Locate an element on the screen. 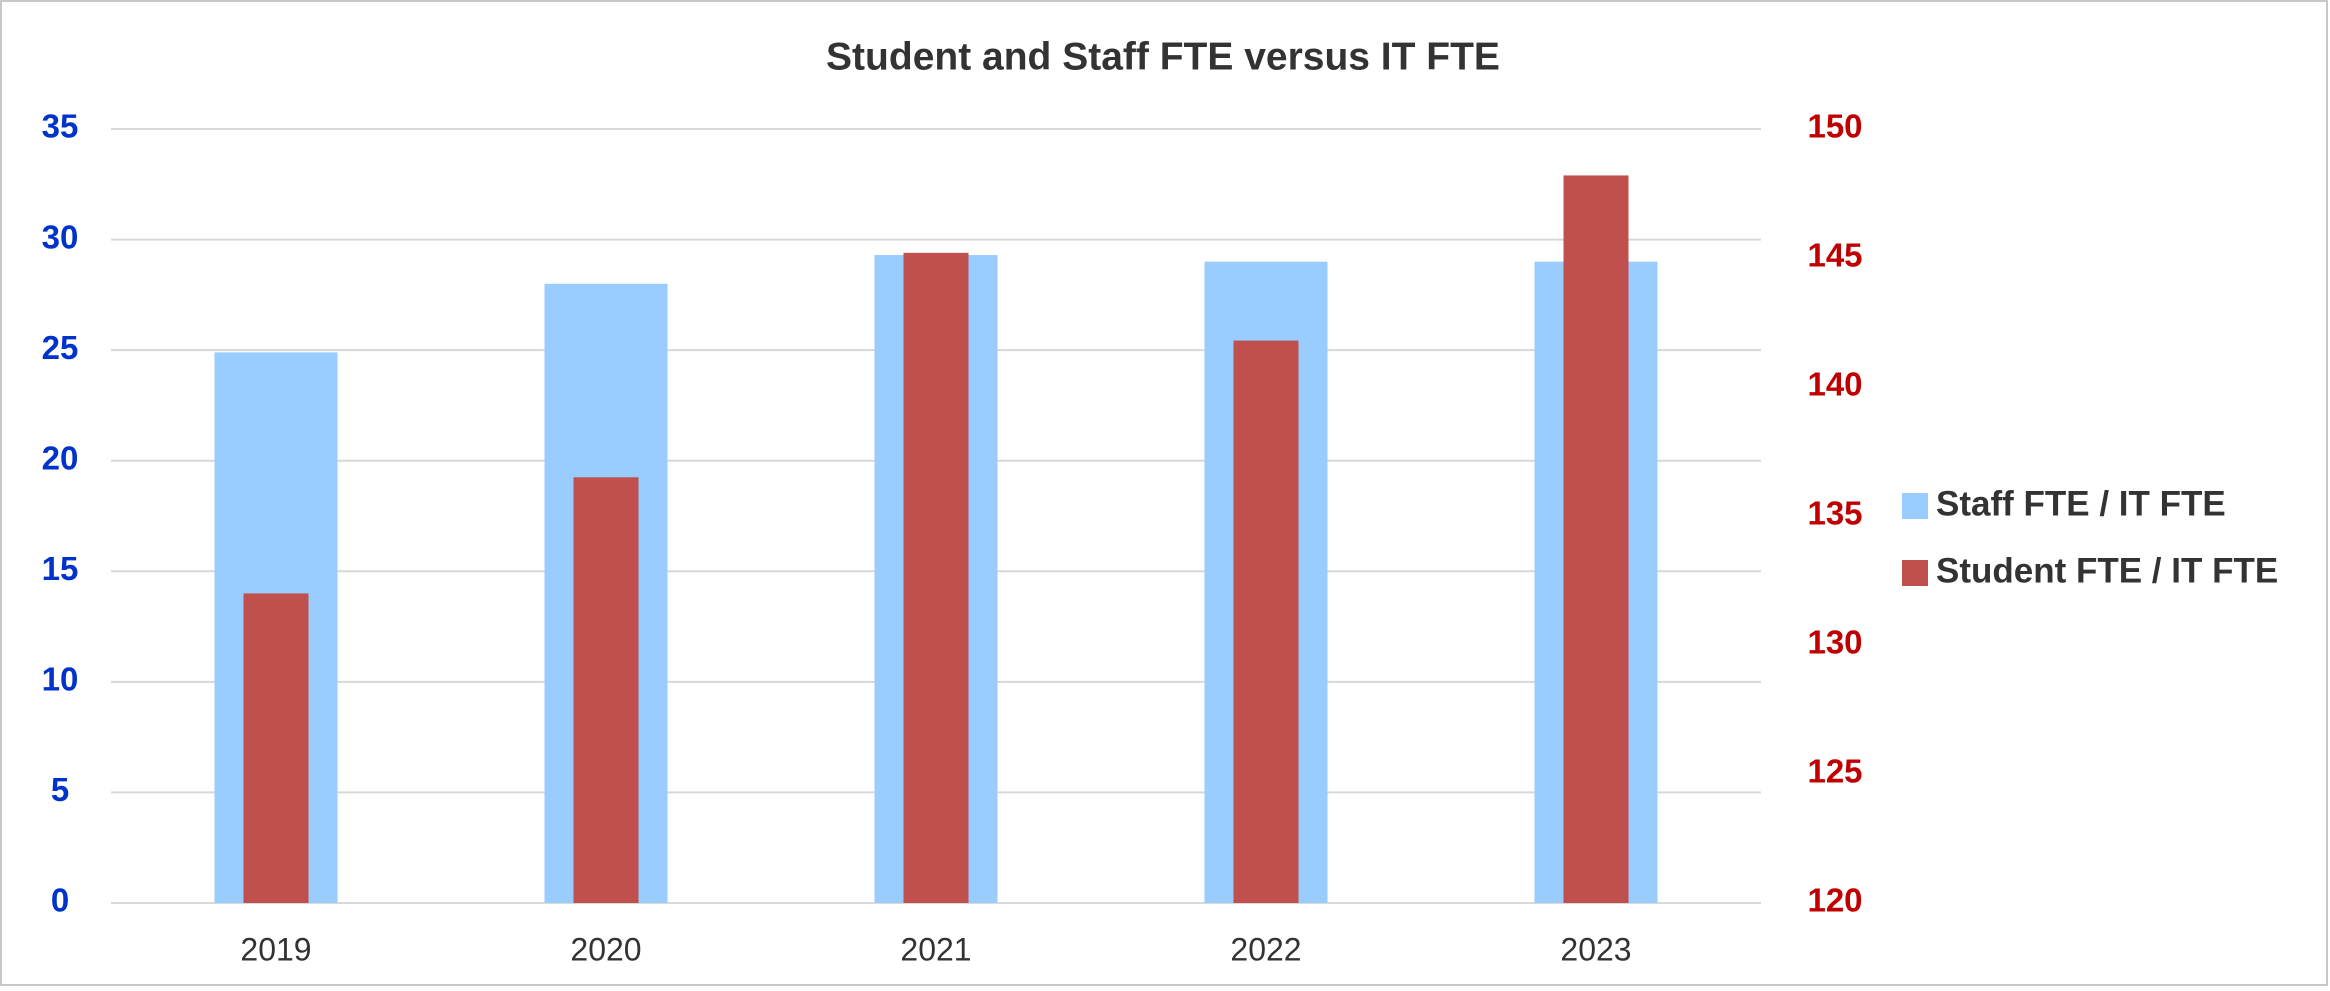 The image size is (2330, 991). y-tick-label: 5 is located at coordinates (60, 789).